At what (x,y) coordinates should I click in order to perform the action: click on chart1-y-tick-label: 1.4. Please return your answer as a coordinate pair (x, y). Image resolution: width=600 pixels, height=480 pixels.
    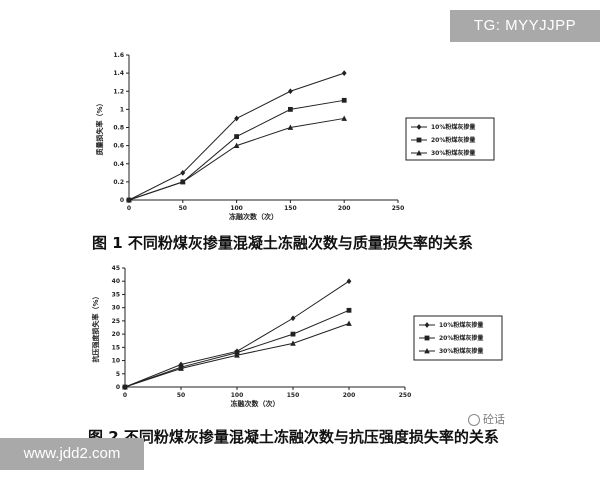
    Looking at the image, I should click on (118, 73).